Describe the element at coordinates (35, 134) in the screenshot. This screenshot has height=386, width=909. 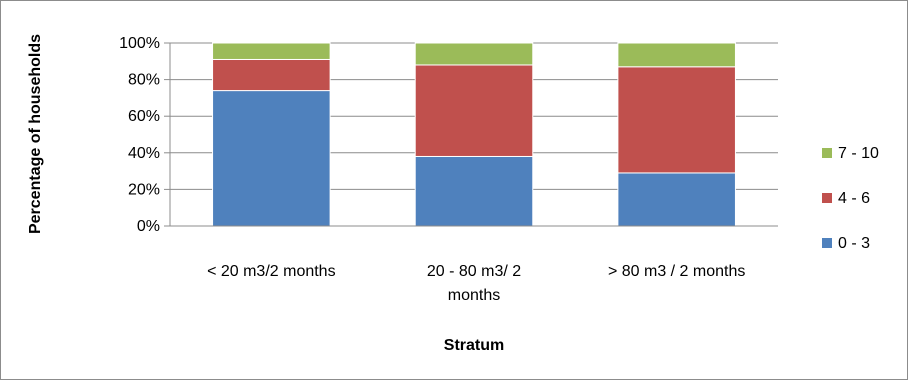
I see `y-axis-title: Percentage of households` at that location.